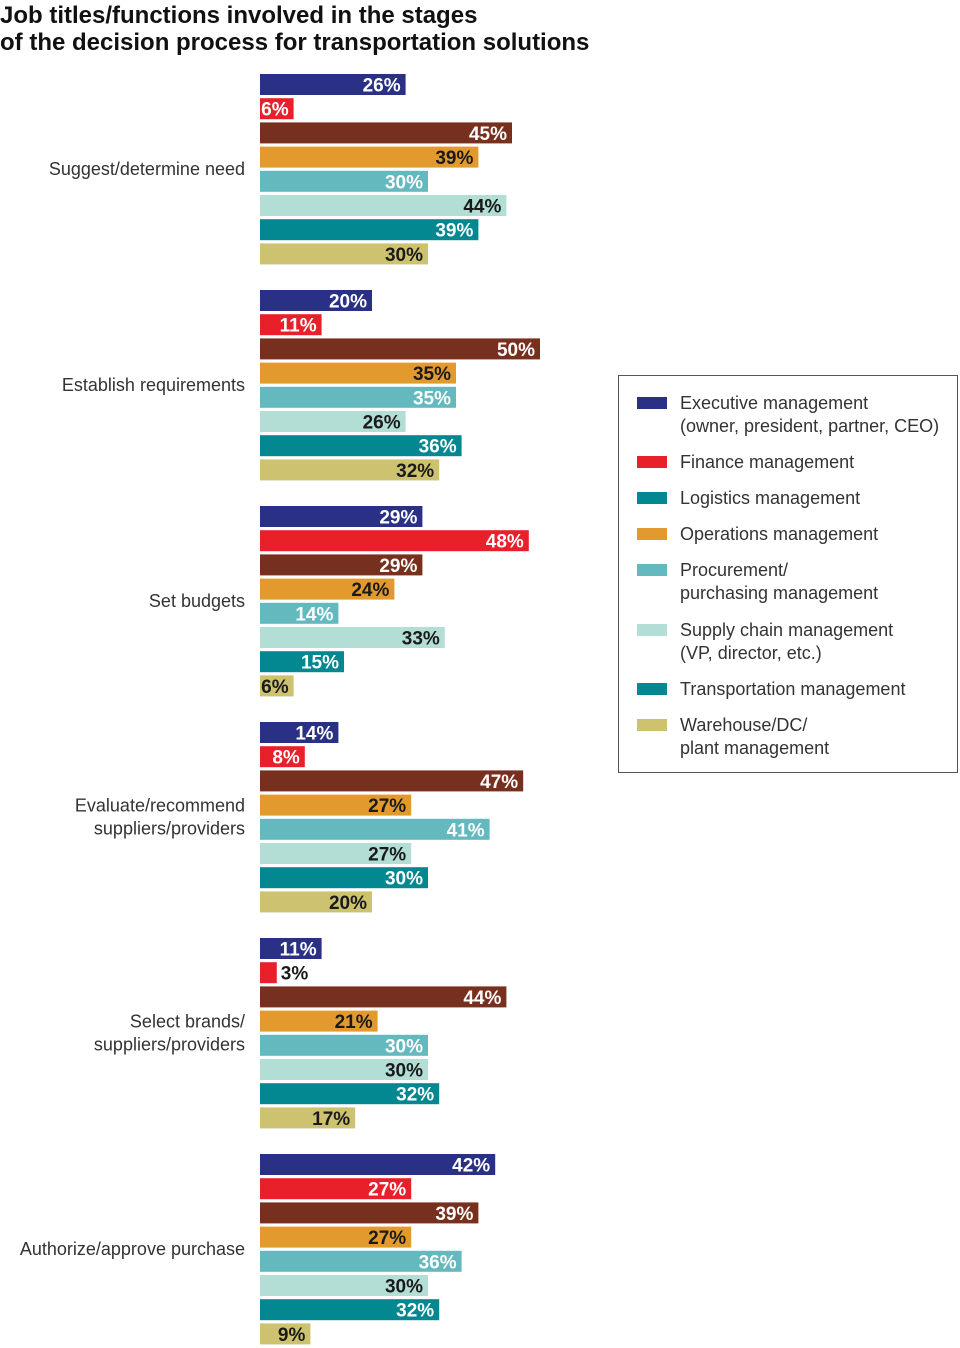 The height and width of the screenshot is (1348, 960). Describe the element at coordinates (197, 601) in the screenshot. I see `category-label: Set budgets` at that location.